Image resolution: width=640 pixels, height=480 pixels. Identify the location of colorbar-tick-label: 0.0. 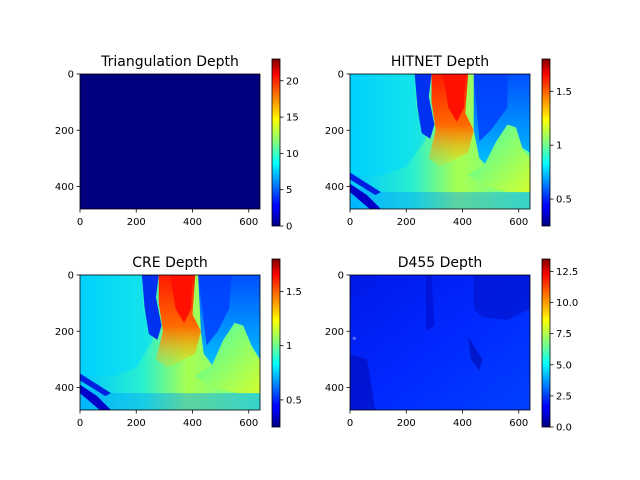
(564, 428).